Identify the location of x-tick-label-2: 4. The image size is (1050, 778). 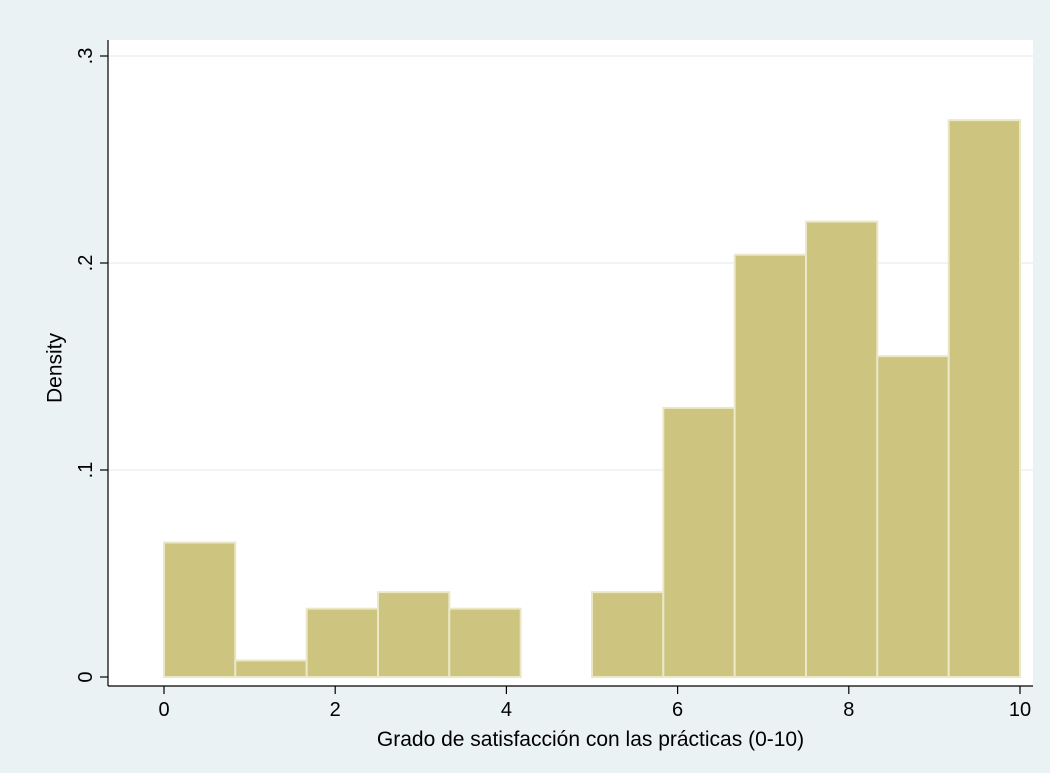
(506, 710).